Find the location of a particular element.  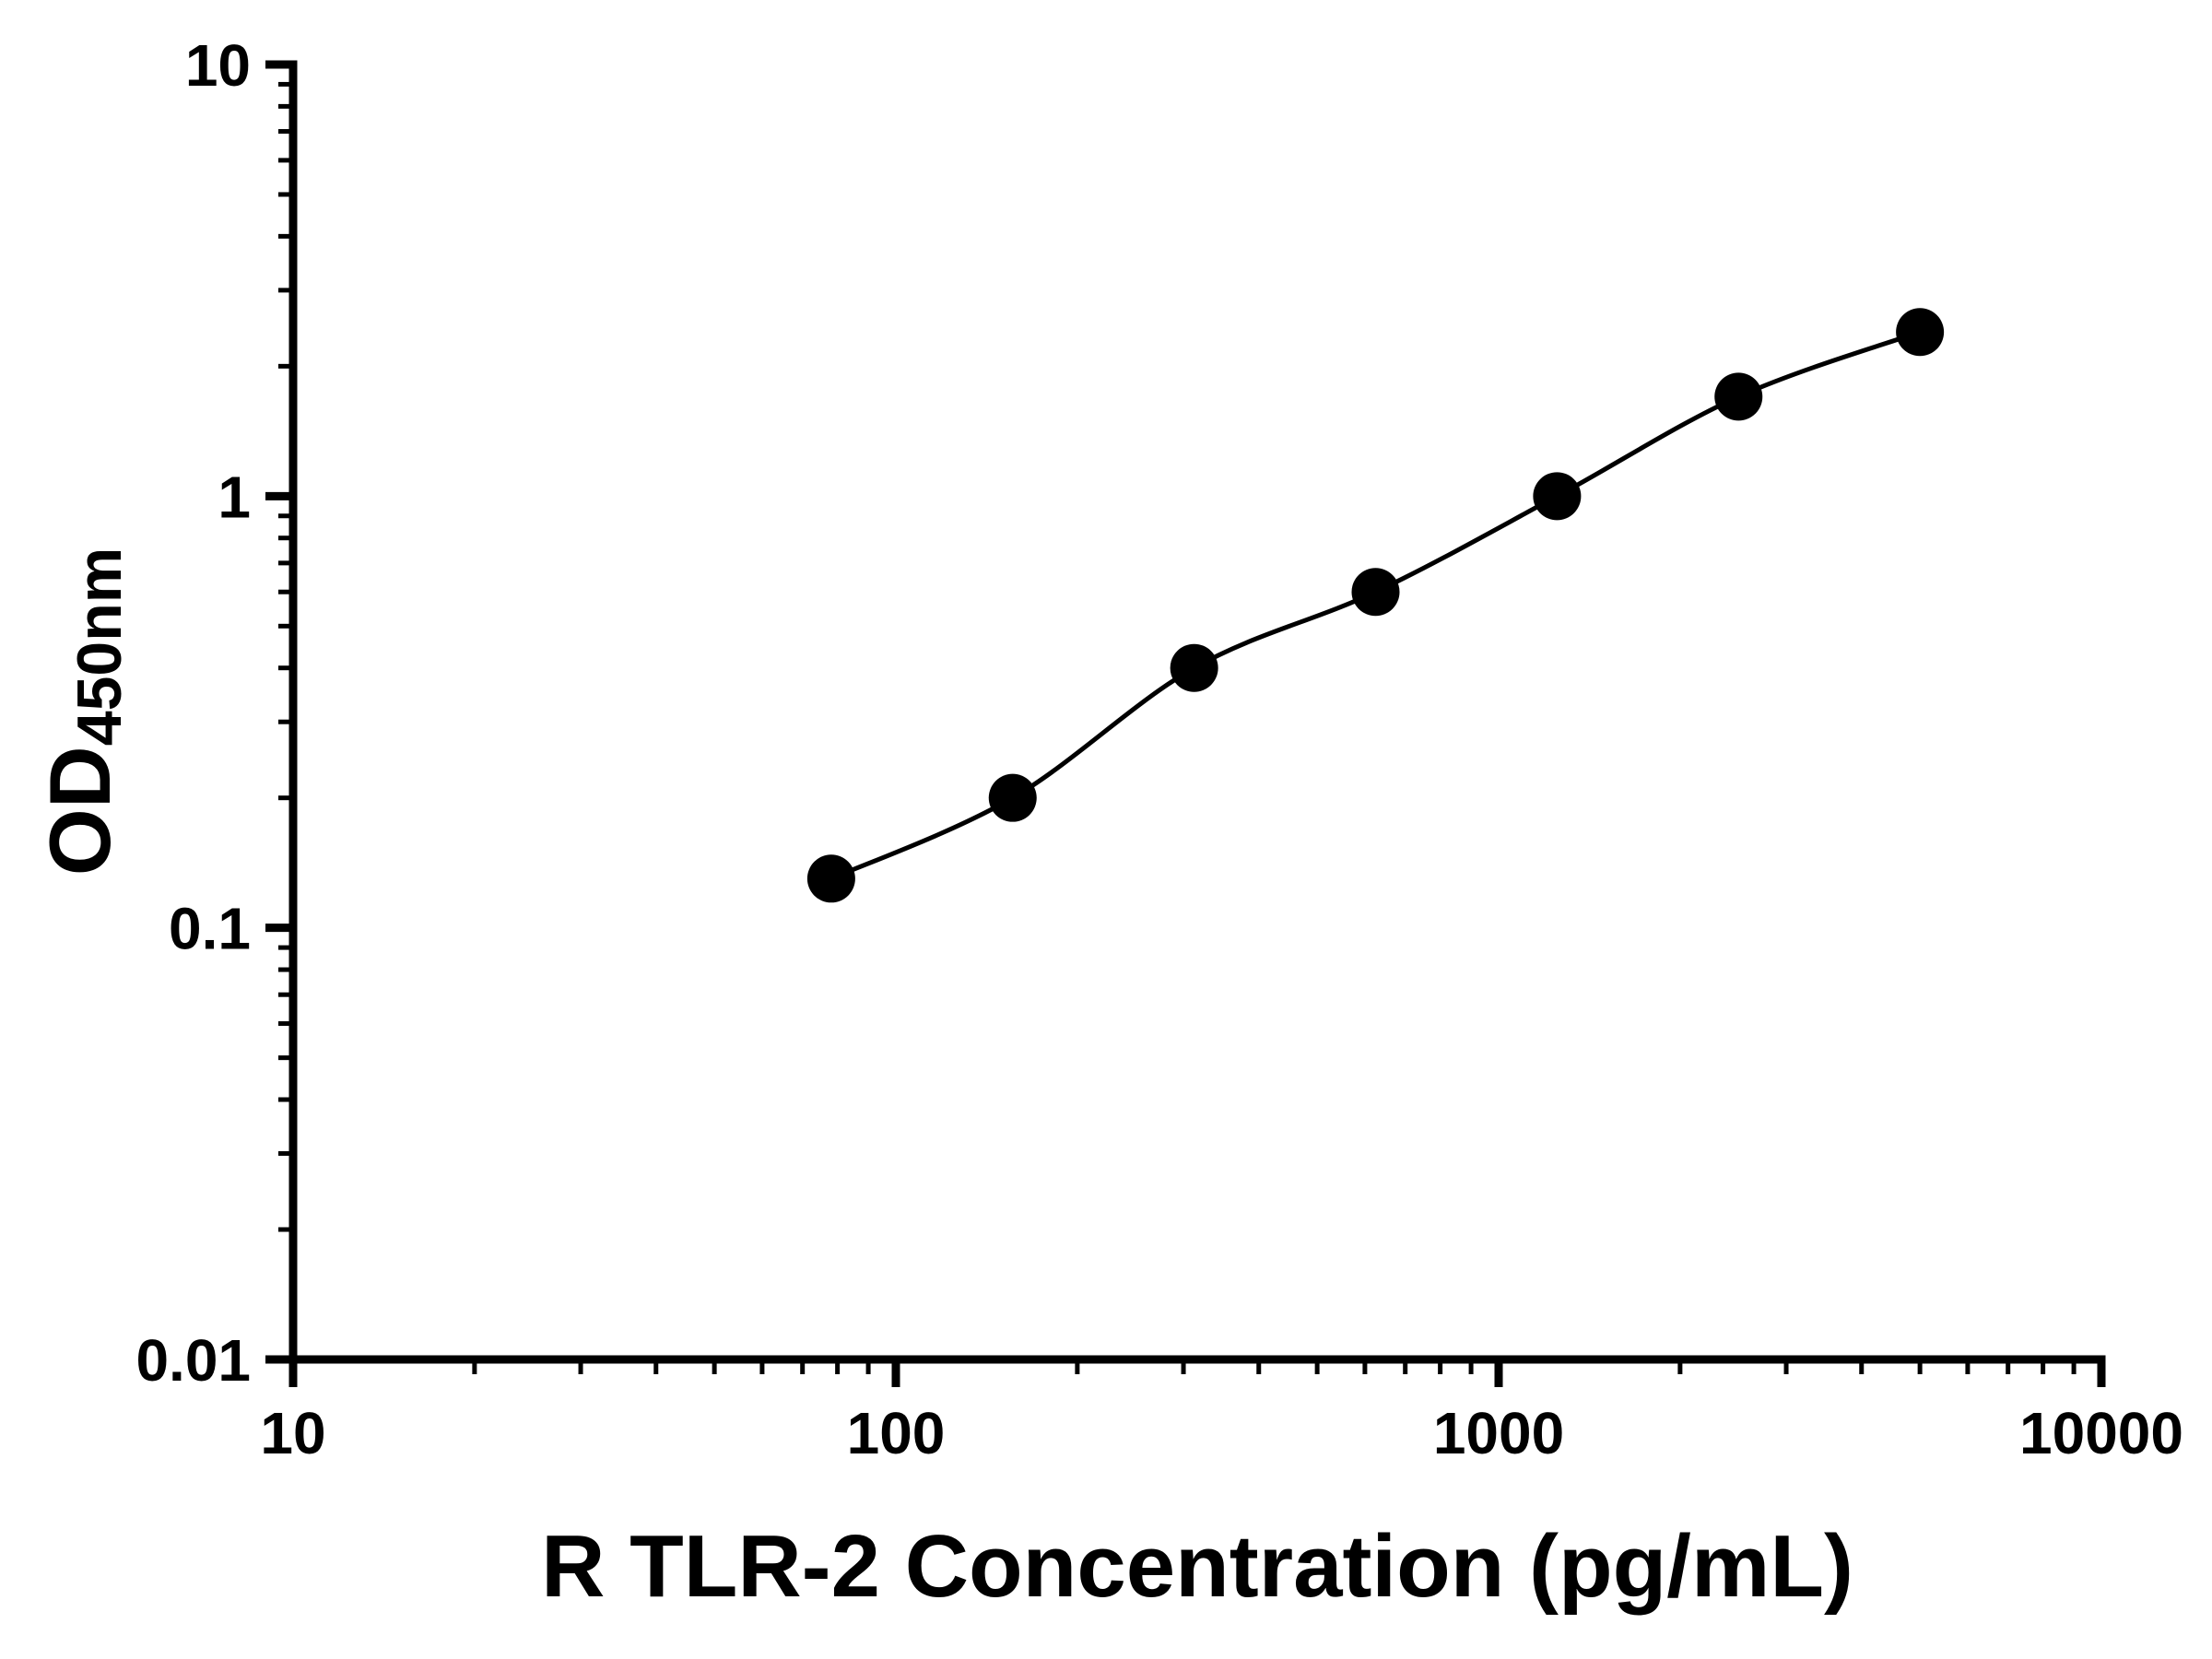

x-tick-label: 10 is located at coordinates (292, 1433).